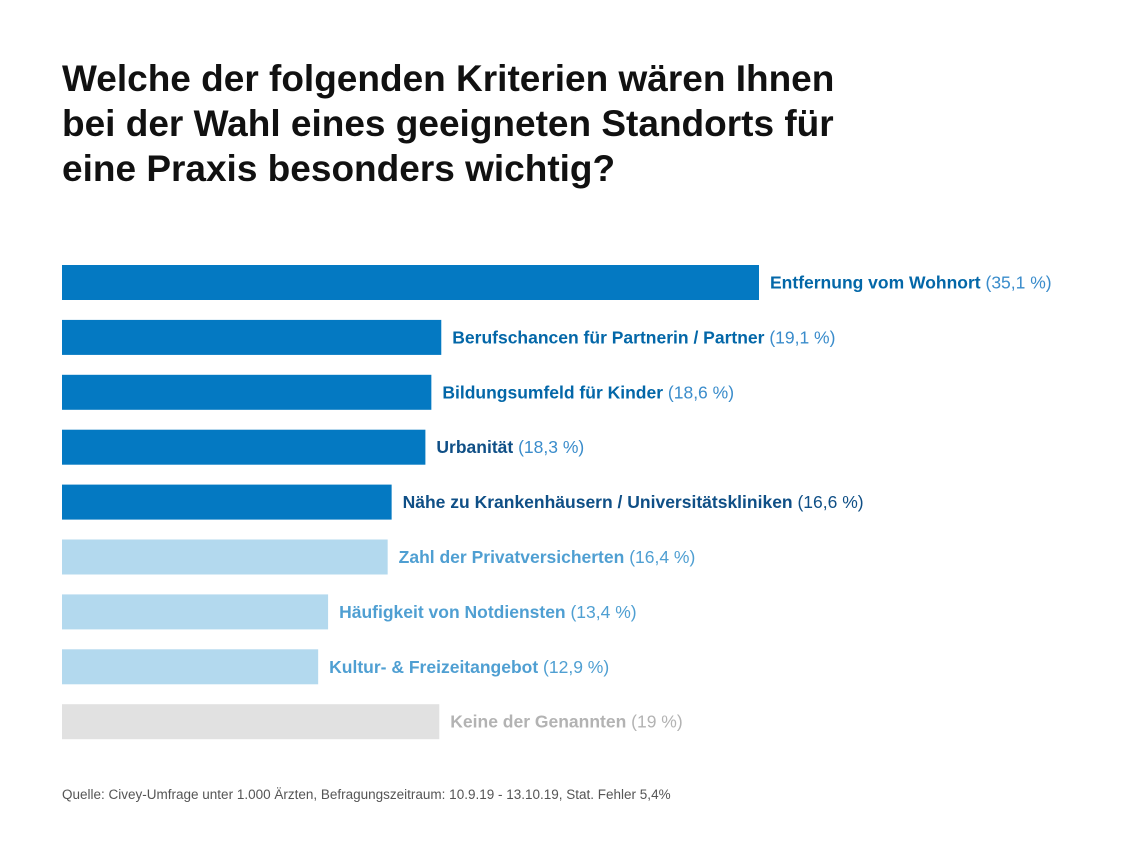 The image size is (1134, 850). I want to click on value-label: (35,1 %), so click(1019, 283).